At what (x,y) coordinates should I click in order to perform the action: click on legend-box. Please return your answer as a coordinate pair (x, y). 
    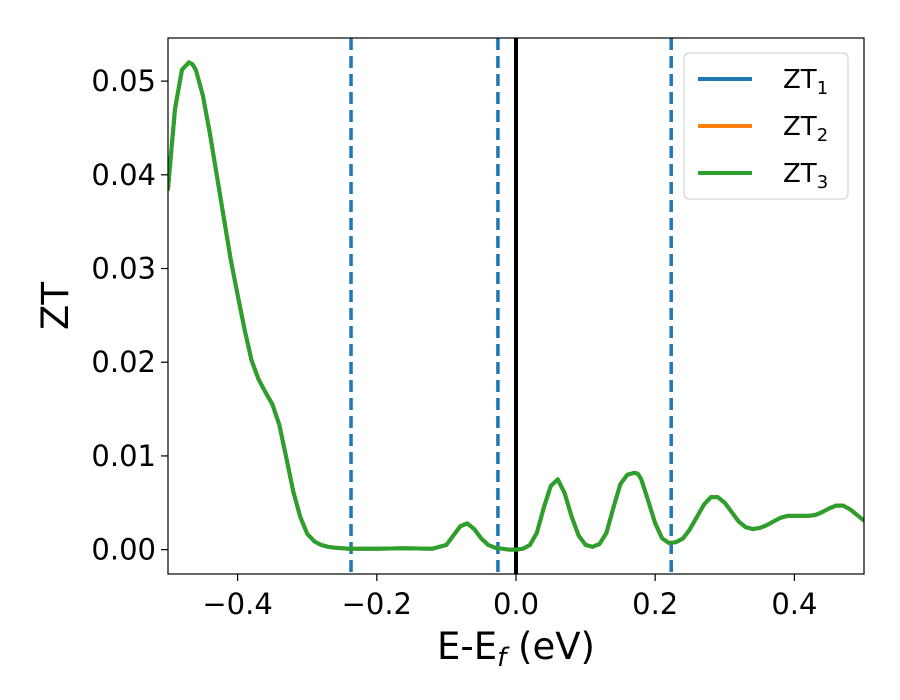
    Looking at the image, I should click on (766, 126).